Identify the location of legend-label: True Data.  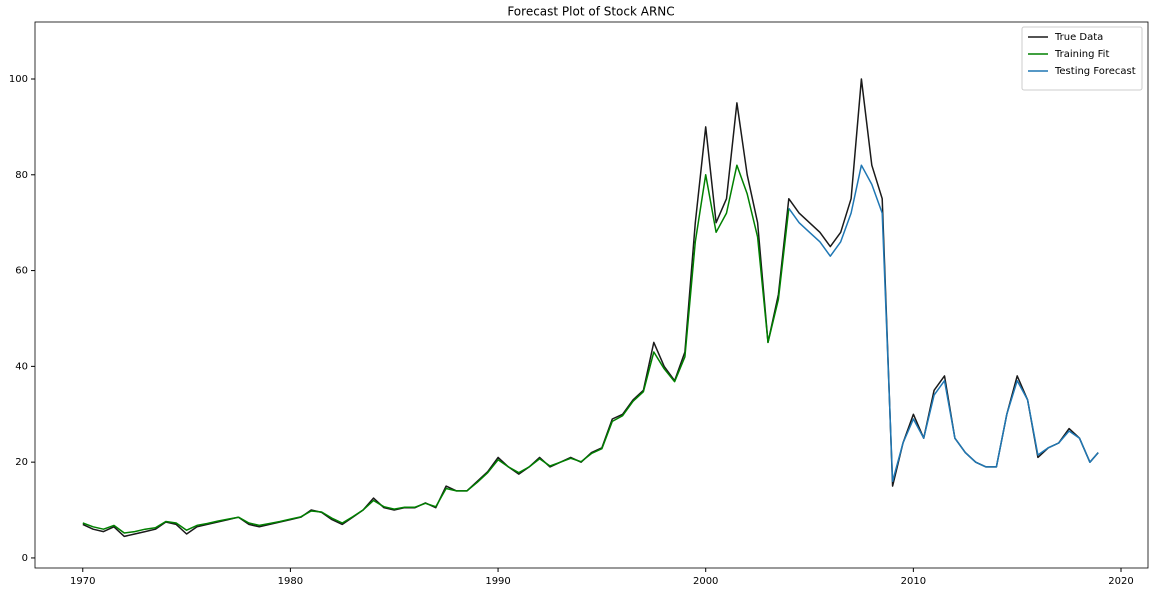
(1078, 37).